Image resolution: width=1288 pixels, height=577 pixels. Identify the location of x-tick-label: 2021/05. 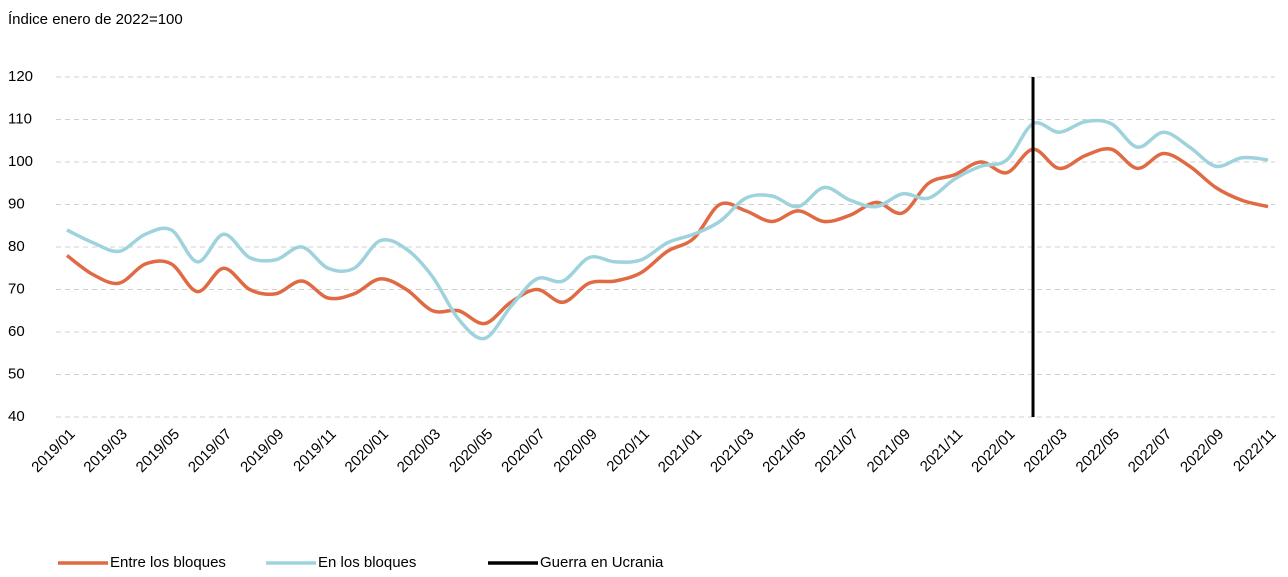
(784, 451).